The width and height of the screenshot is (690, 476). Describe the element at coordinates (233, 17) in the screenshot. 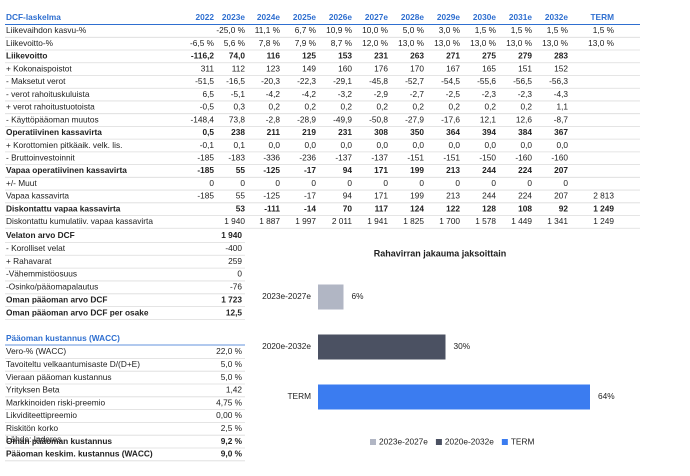

I see `column-header: 2023e` at that location.